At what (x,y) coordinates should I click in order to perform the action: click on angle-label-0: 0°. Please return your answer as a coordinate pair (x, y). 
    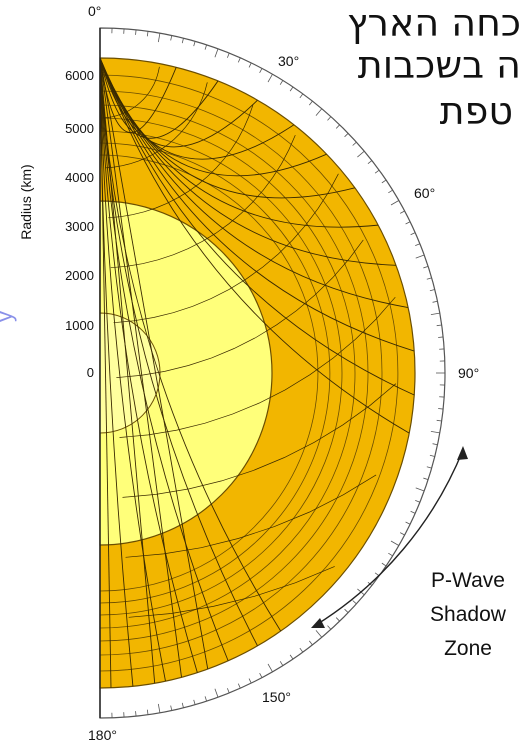
    Looking at the image, I should click on (94, 11).